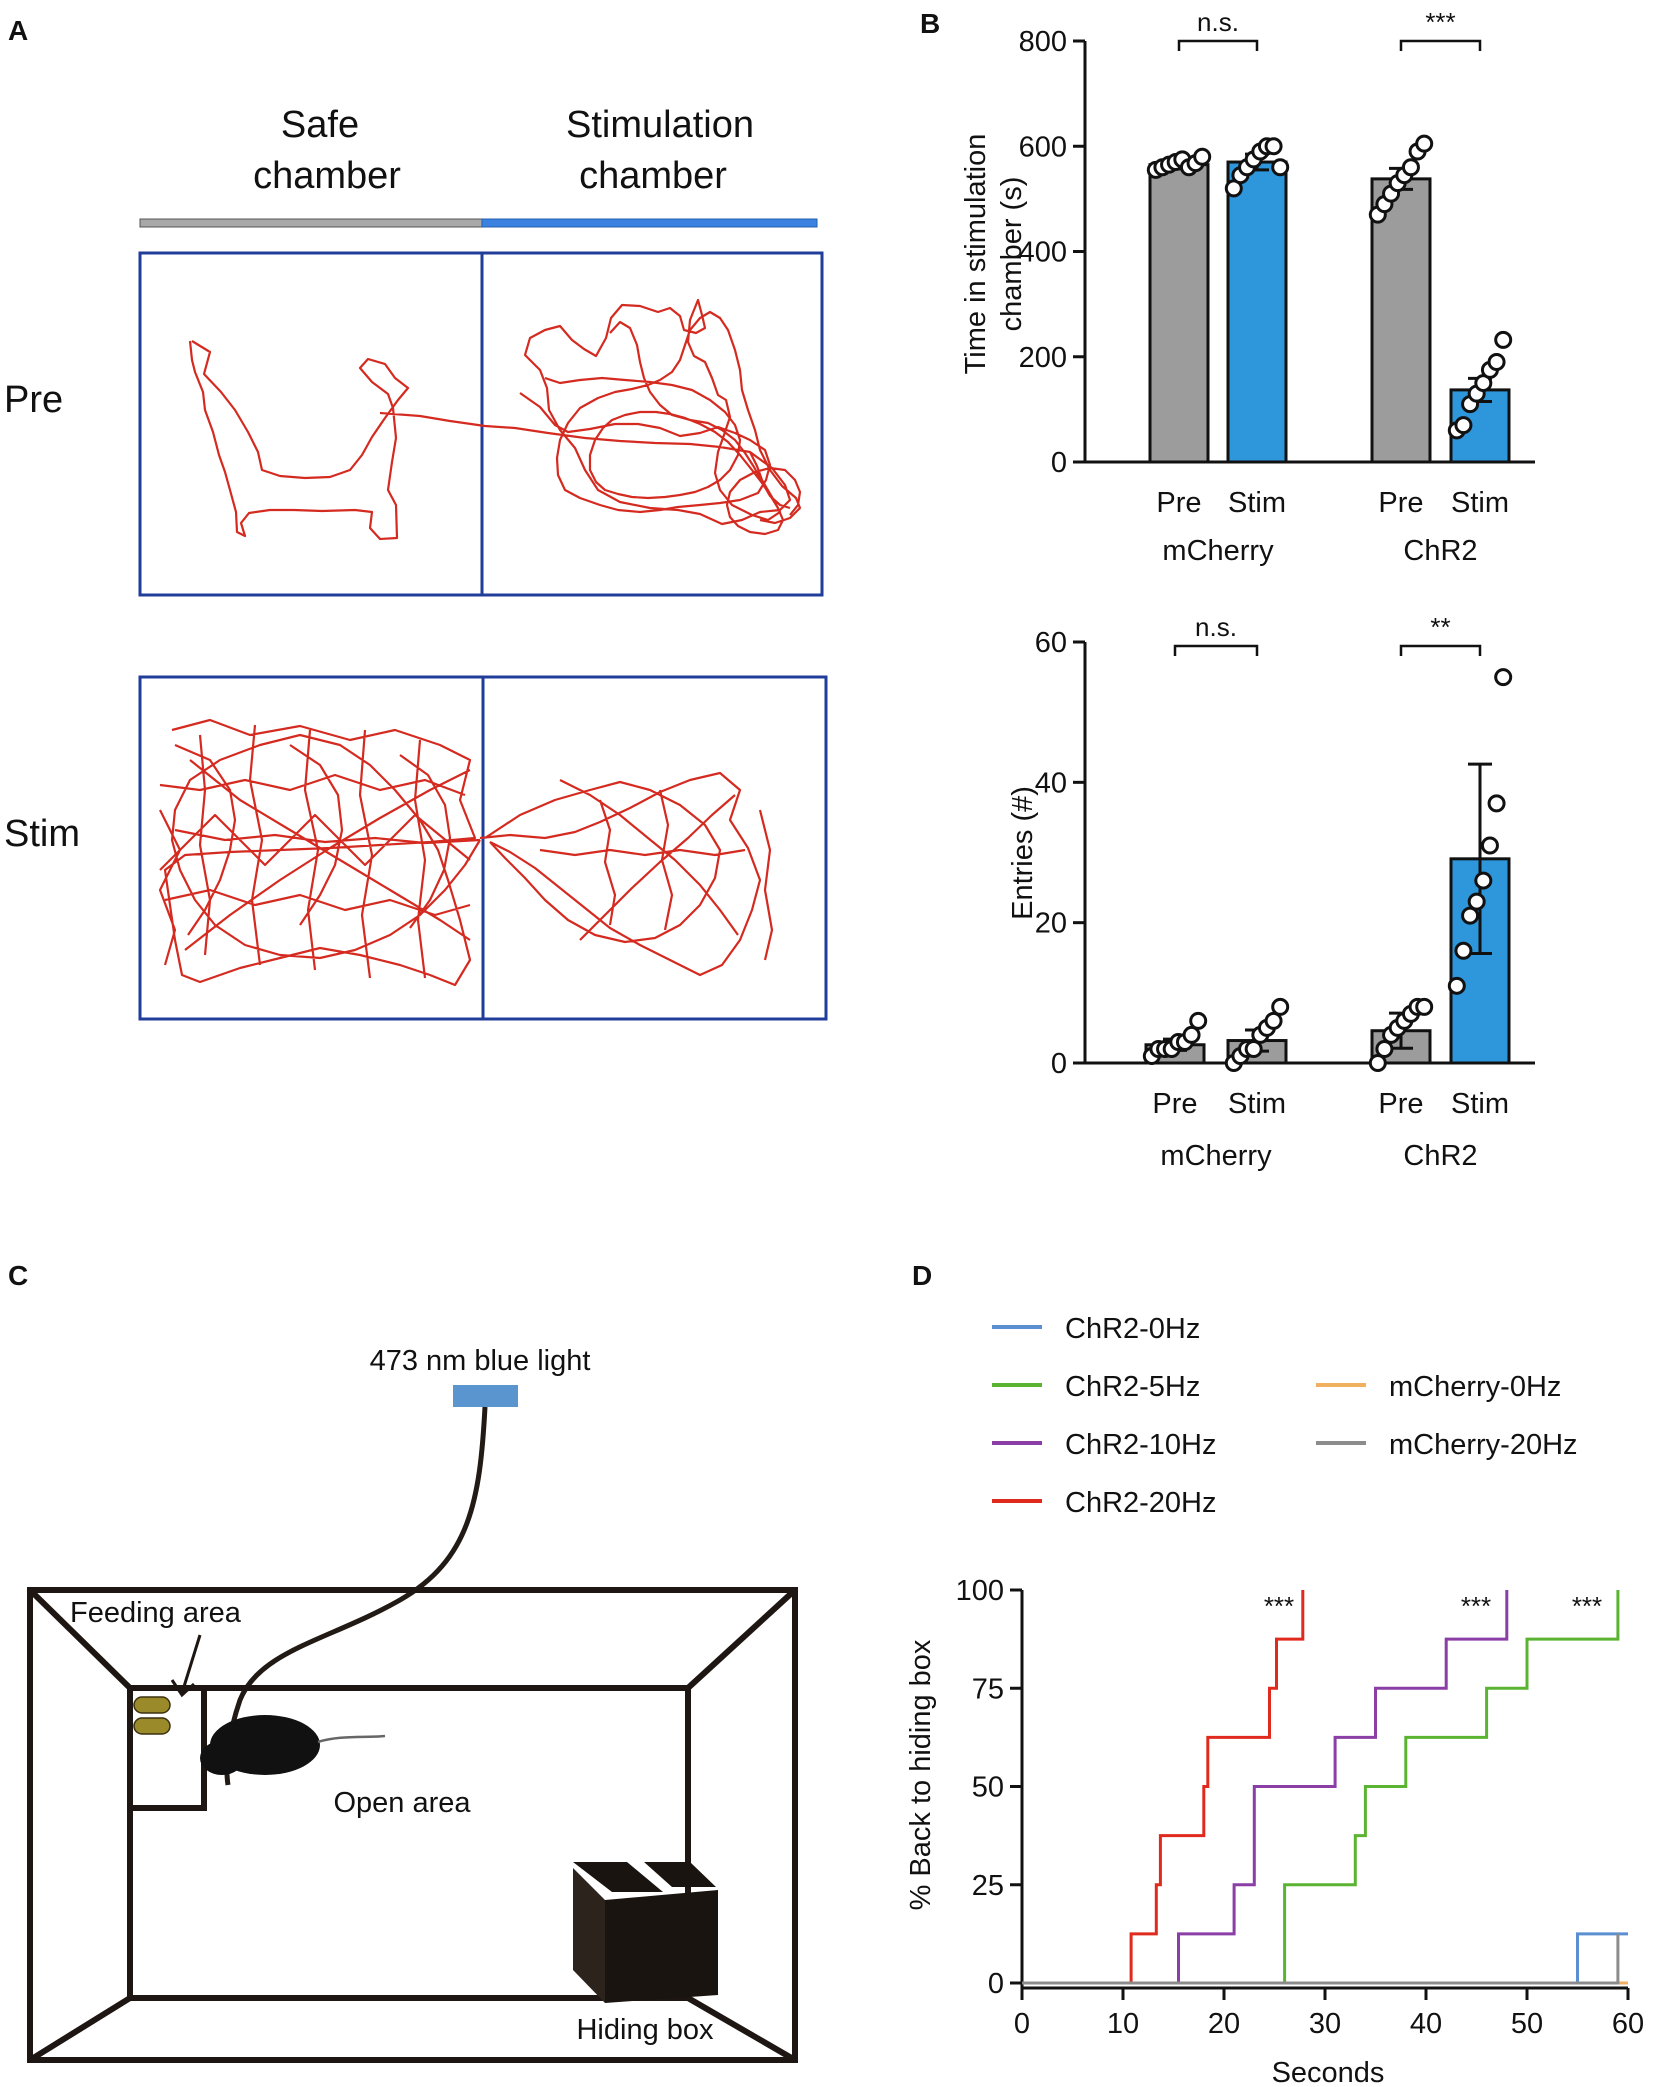 The height and width of the screenshot is (2087, 1655). I want to click on arena-inner-frame, so click(409, 1843).